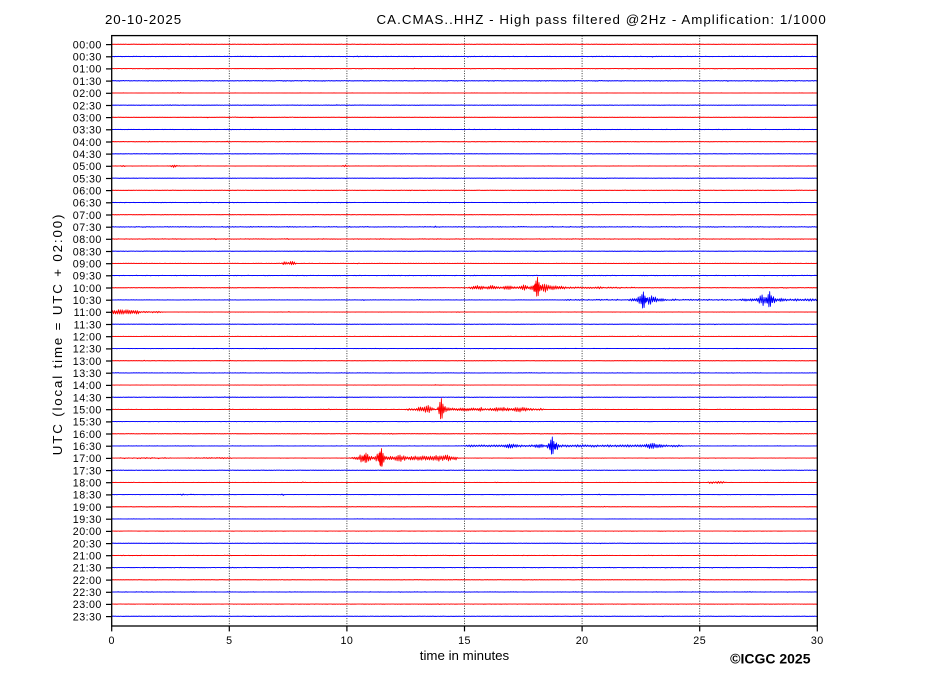  I want to click on svg-text: UTC (local time = UTC + 02:00), so click(57, 334).